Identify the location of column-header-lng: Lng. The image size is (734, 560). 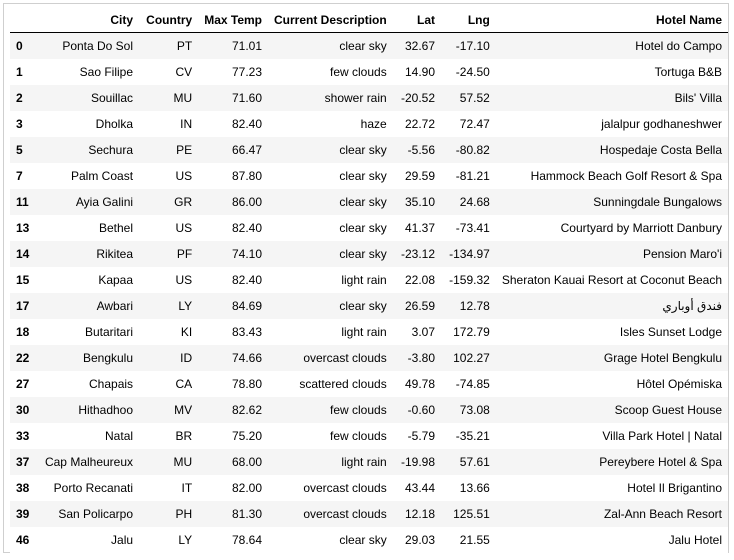
(468, 20).